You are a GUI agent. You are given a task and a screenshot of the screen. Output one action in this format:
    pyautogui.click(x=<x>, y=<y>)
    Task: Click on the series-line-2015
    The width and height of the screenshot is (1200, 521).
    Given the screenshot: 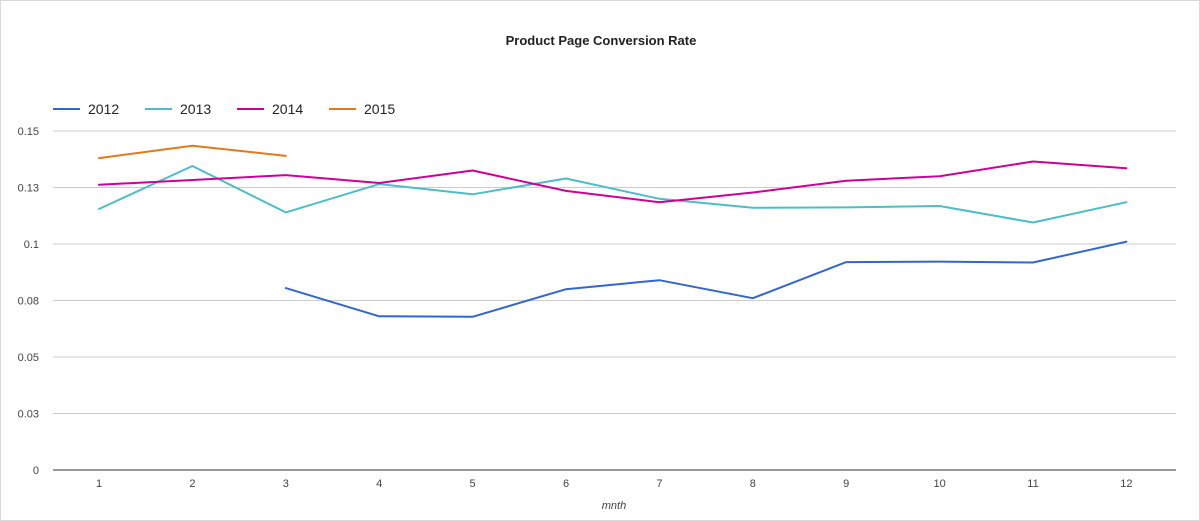 What is the action you would take?
    pyautogui.click(x=192, y=152)
    